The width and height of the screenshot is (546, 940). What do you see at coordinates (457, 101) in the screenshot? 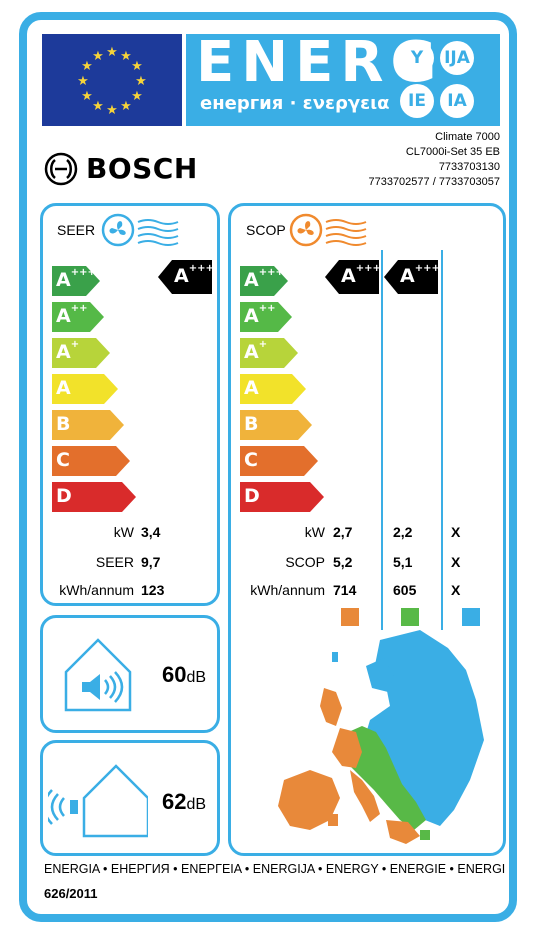
I see `lang-circle-ia: IA` at bounding box center [457, 101].